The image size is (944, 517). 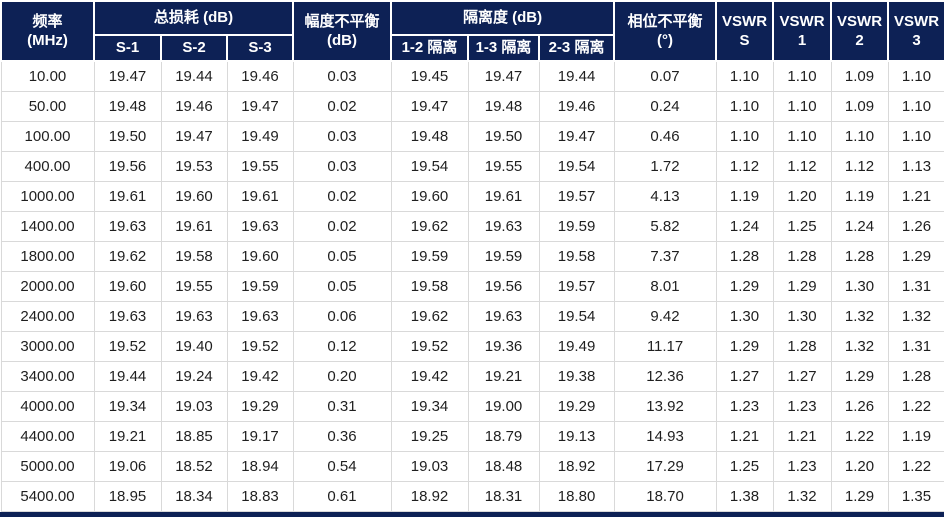 What do you see at coordinates (503, 436) in the screenshot?
I see `cell-iso-1-3: 18.79` at bounding box center [503, 436].